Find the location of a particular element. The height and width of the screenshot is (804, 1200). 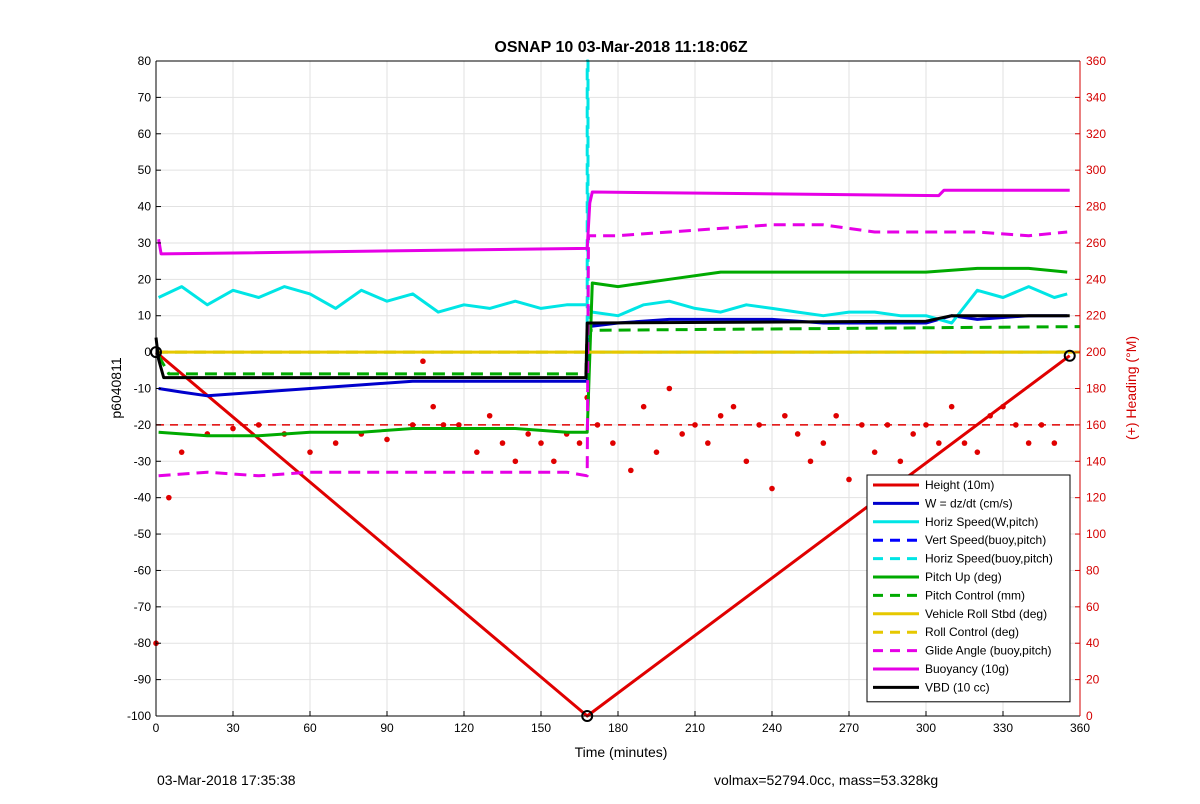

legend-entry: Glide Angle (buoy,pitch) is located at coordinates (988, 651).